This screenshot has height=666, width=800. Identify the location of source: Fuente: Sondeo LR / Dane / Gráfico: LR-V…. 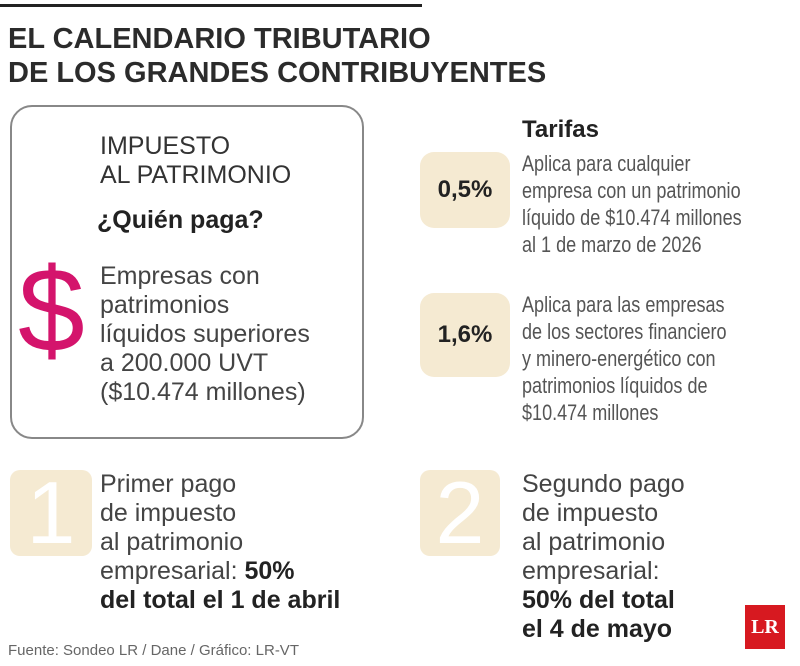
(153, 650).